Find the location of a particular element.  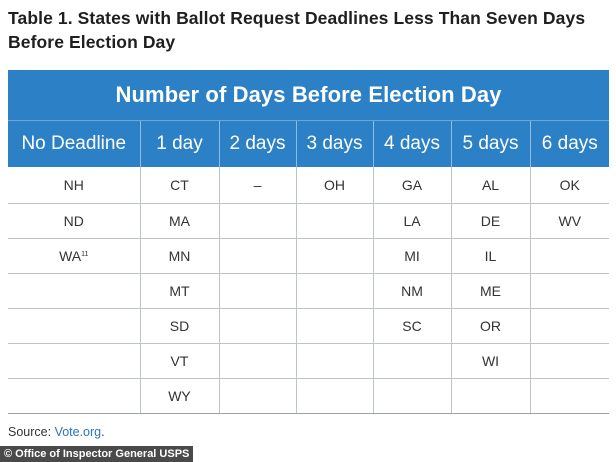

table-cell: NM is located at coordinates (411, 291).